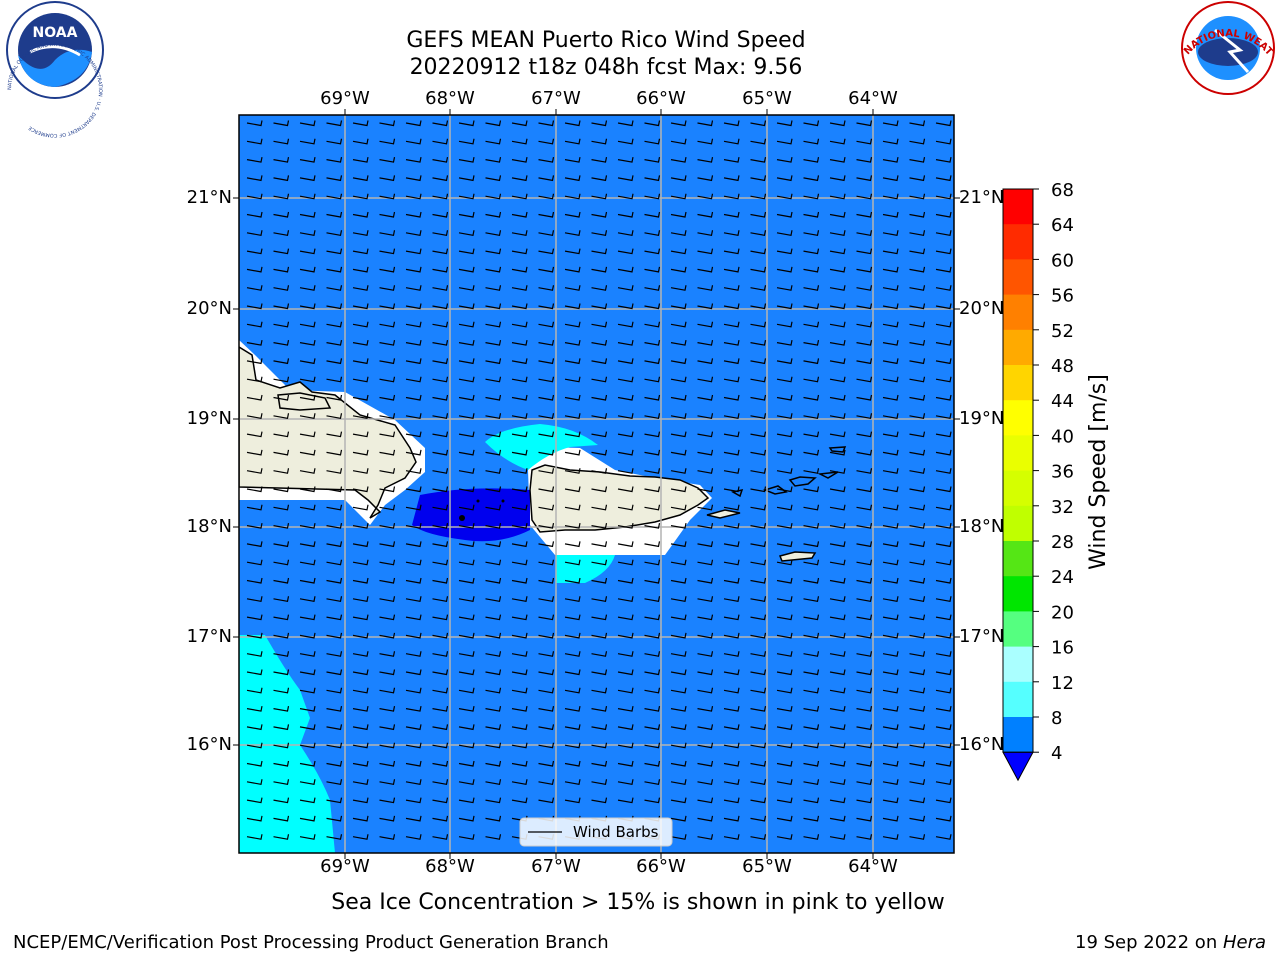 Image resolution: width=1280 pixels, height=960 pixels. Describe the element at coordinates (55, 33) in the screenshot. I see `noaa-logo-text: NOAA` at that location.